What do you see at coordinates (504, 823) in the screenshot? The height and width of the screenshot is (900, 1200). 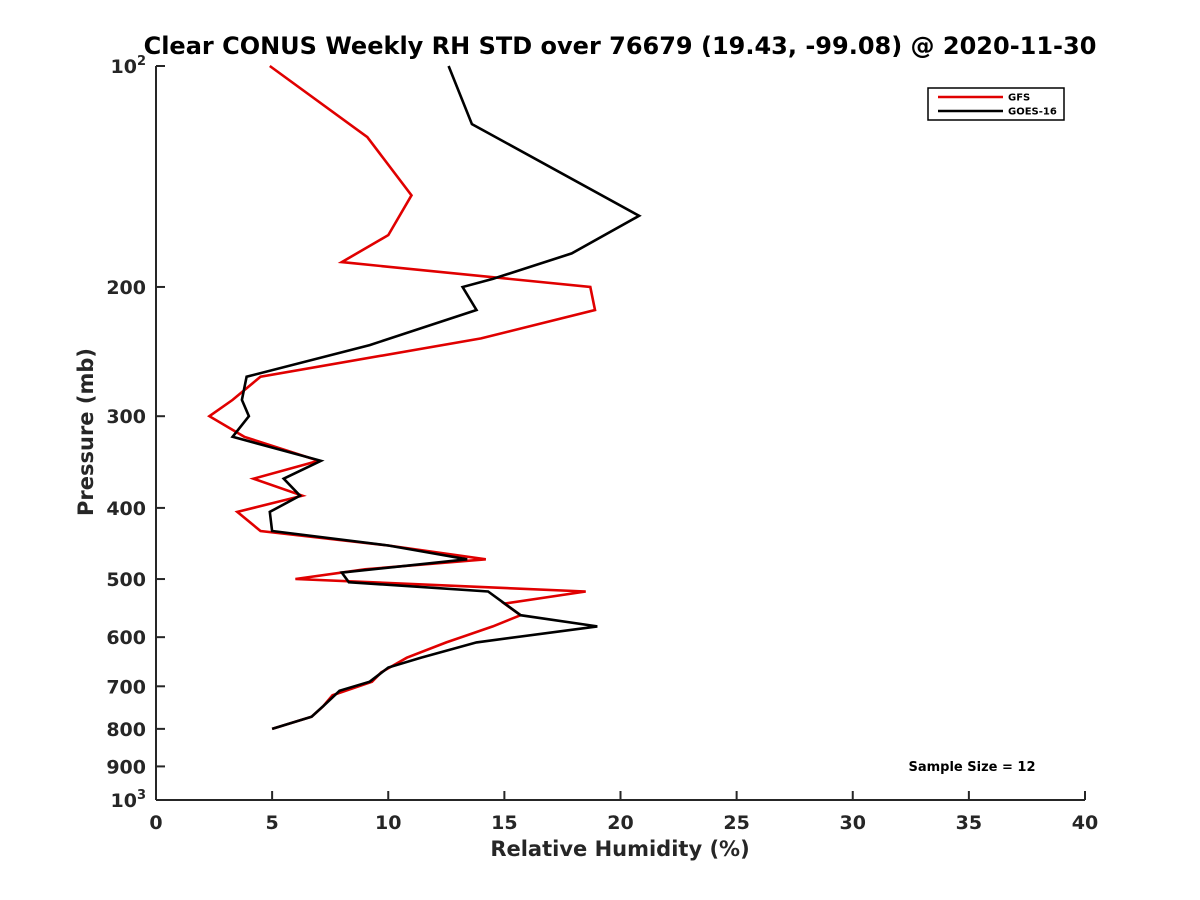 I see `x-tick-label: 15` at bounding box center [504, 823].